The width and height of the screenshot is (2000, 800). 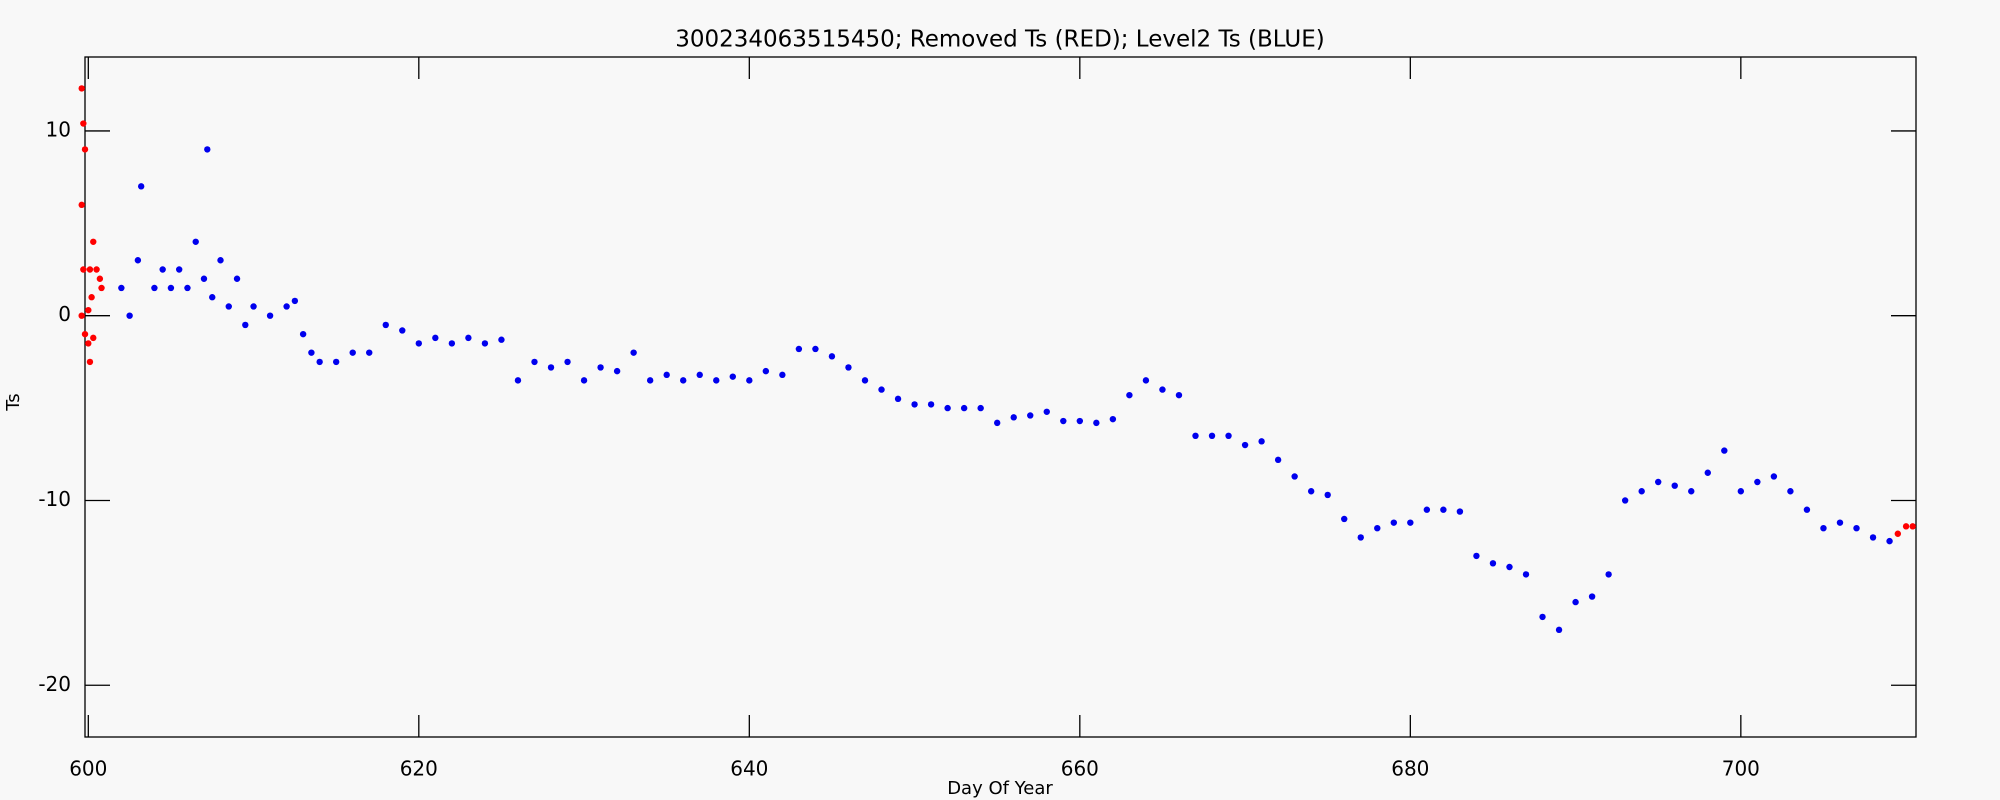 I want to click on x-tick-label: 620, so click(x=419, y=769).